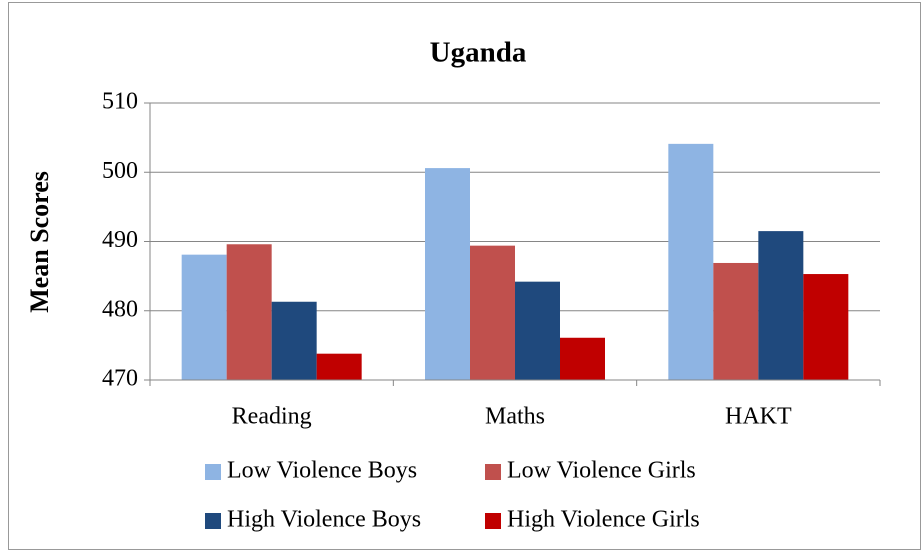 This screenshot has width=922, height=551. Describe the element at coordinates (272, 417) in the screenshot. I see `x-tick-label: Reading` at that location.